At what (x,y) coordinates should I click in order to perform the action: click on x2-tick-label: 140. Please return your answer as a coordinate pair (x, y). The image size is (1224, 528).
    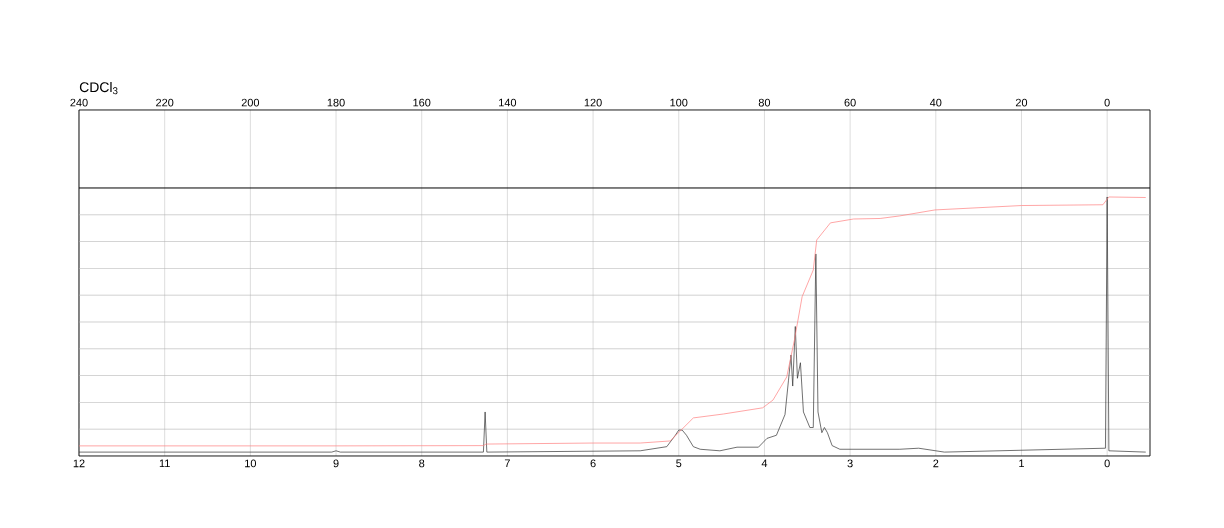
    Looking at the image, I should click on (508, 102).